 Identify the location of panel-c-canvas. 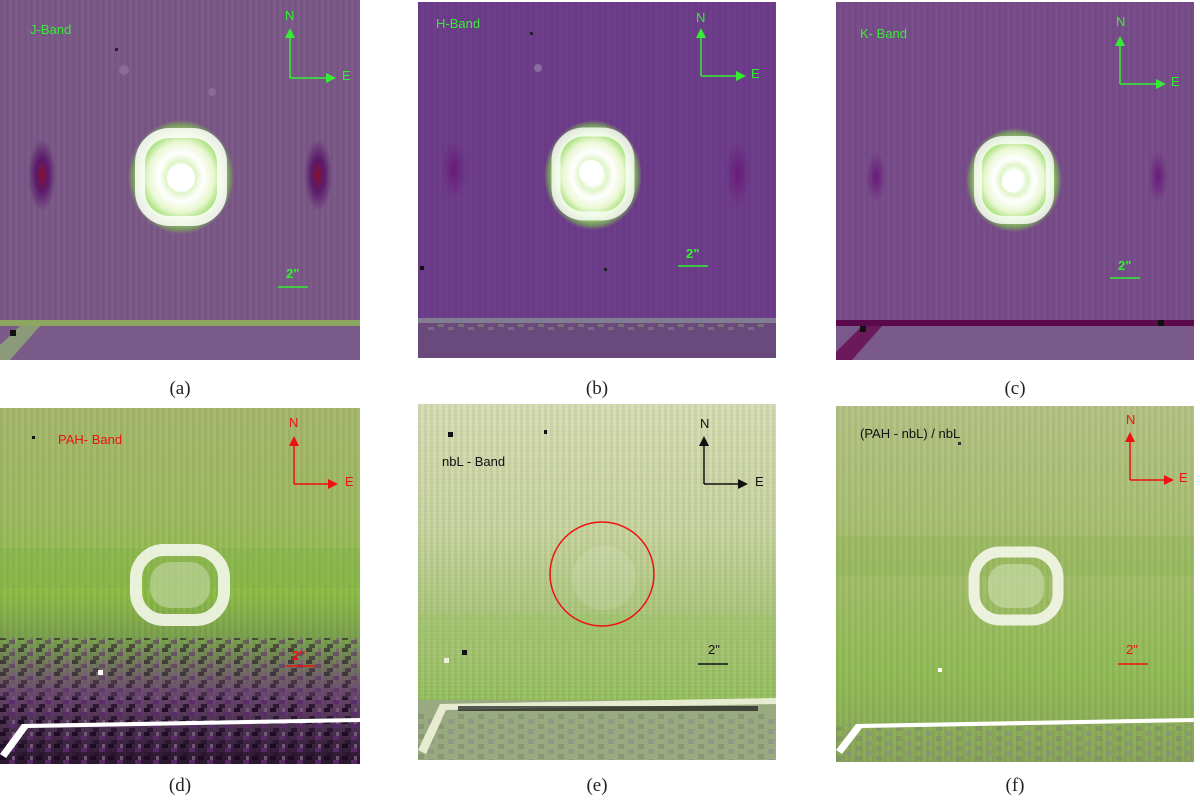
(1015, 181).